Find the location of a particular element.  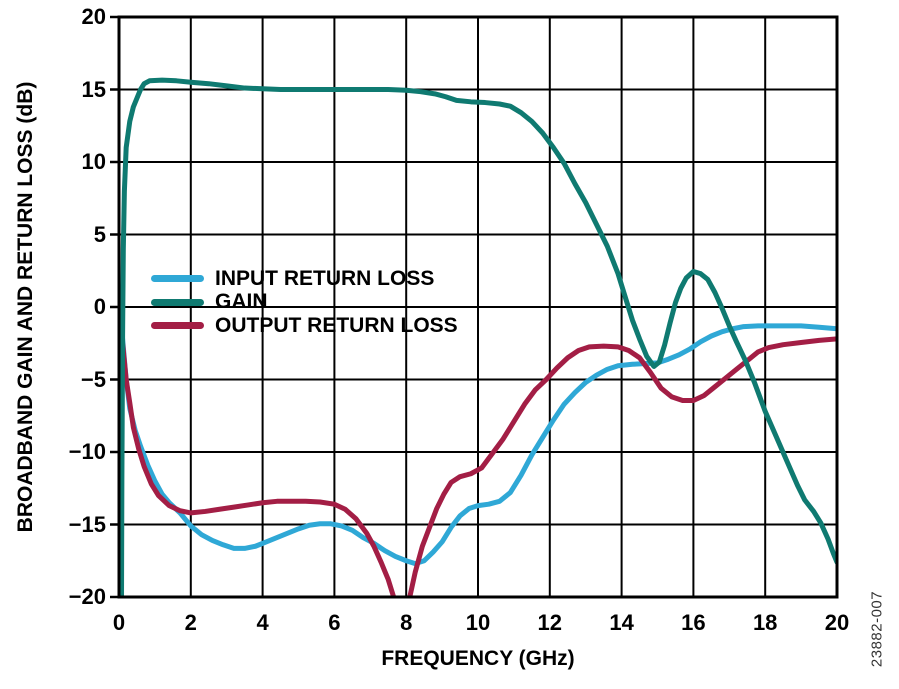

legend-item-output-return-loss: OUTPUT RETURN LOSS is located at coordinates (304, 326).